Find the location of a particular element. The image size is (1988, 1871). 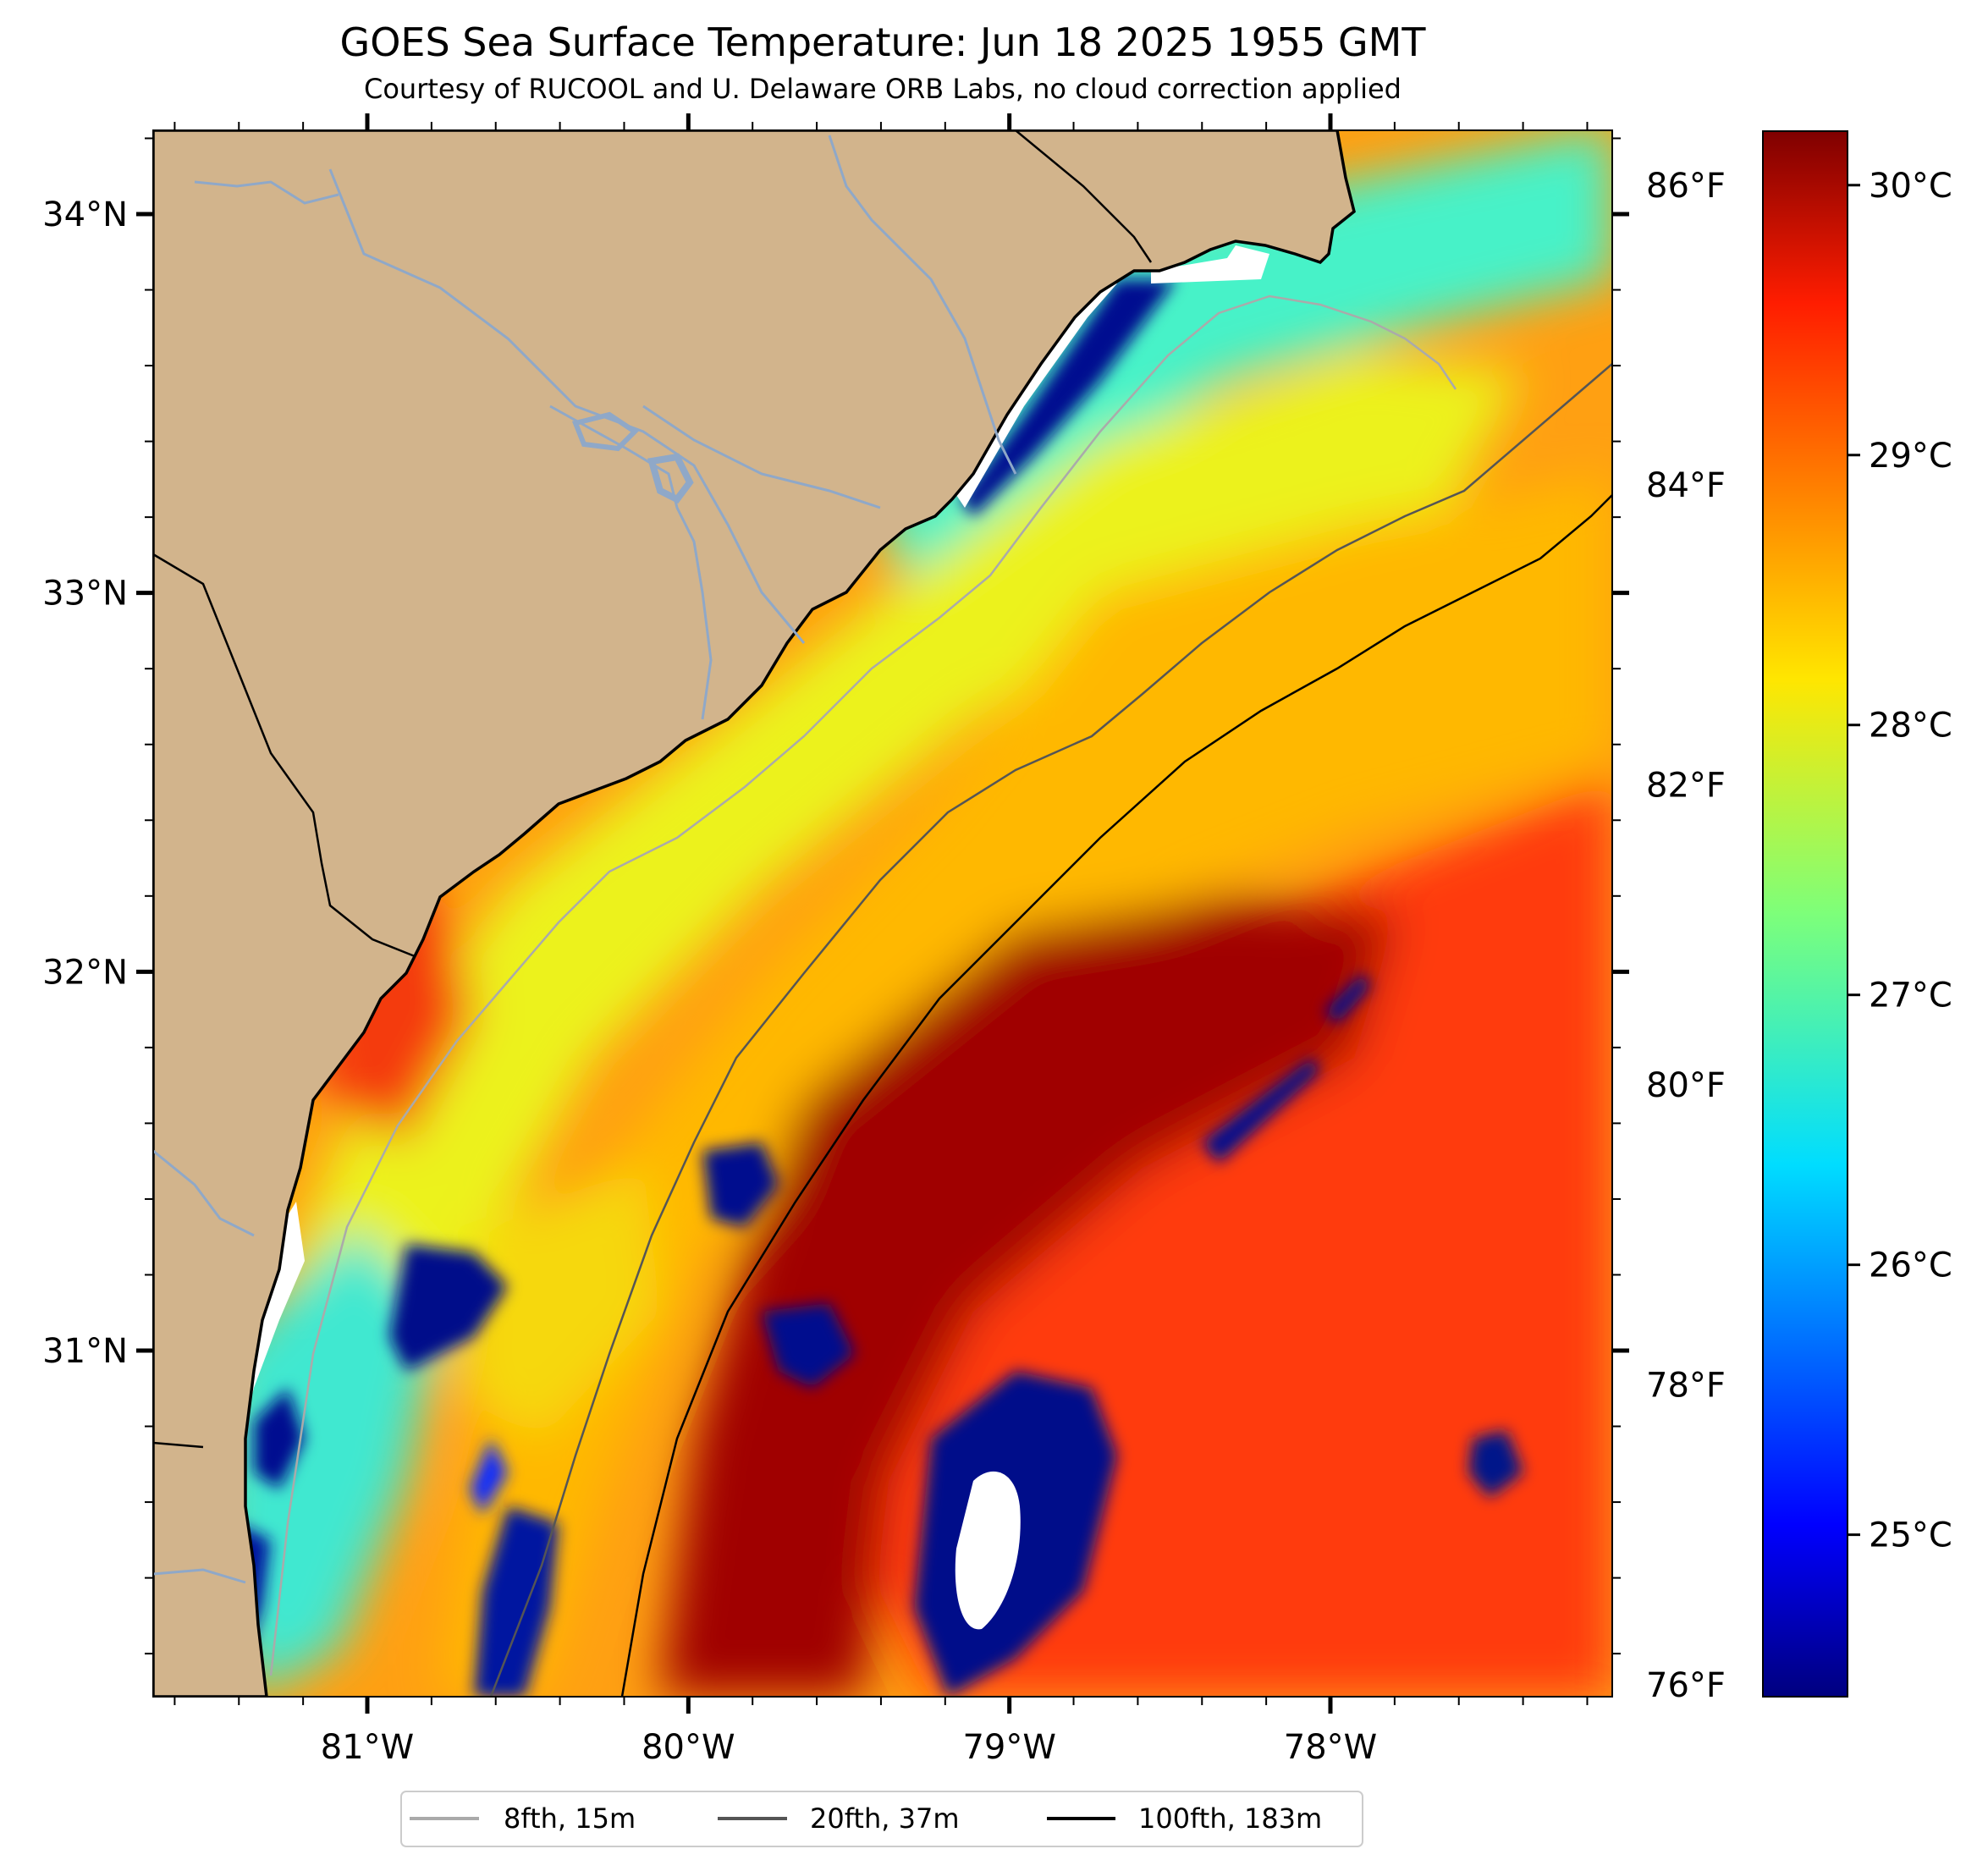

lon-tick-label: 80°W is located at coordinates (688, 1748).